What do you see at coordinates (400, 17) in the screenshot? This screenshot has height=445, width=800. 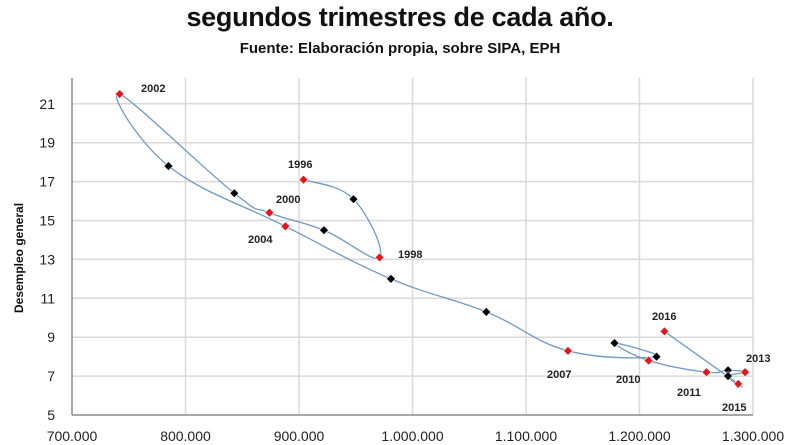 I see `chart-title: segundos trimestres de cada año.` at bounding box center [400, 17].